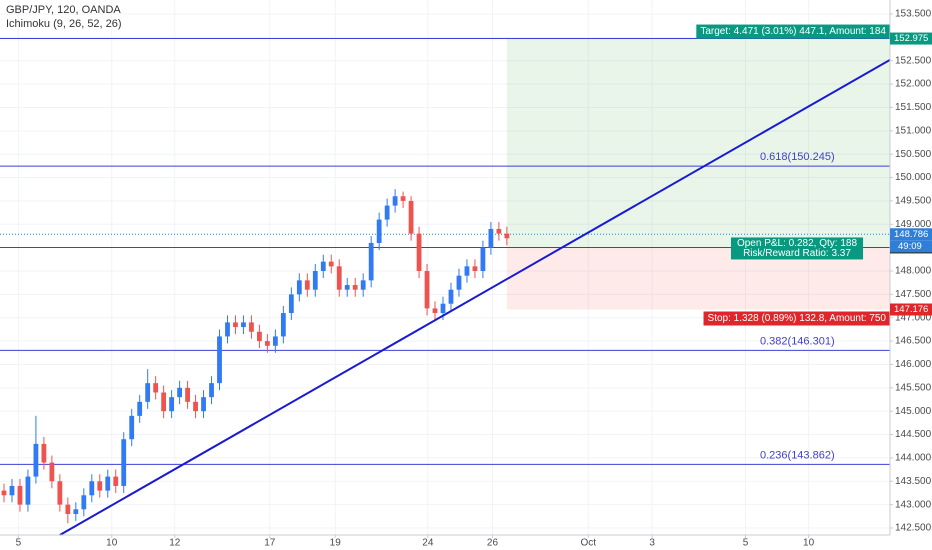 The height and width of the screenshot is (550, 932). What do you see at coordinates (913, 130) in the screenshot?
I see `y-tick-label: 151.000` at bounding box center [913, 130].